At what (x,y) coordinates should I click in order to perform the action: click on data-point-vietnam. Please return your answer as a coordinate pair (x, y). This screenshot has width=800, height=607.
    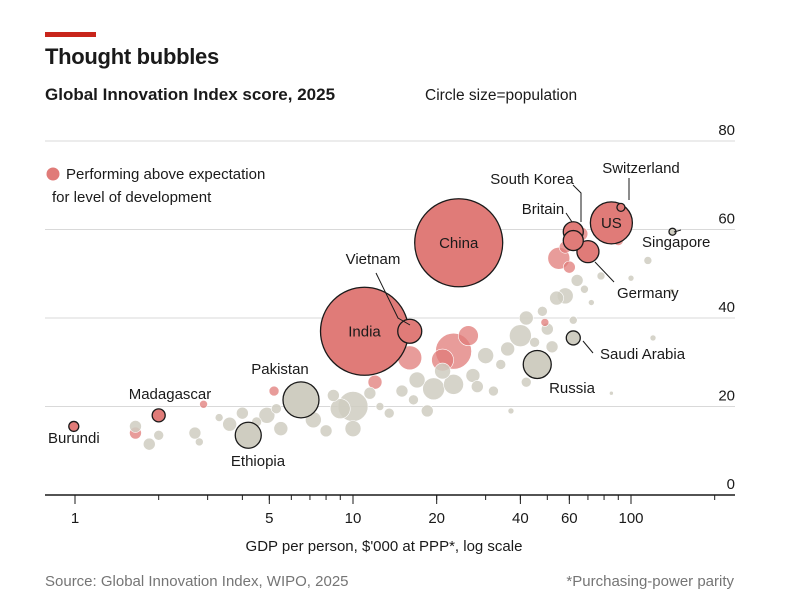
    Looking at the image, I should click on (410, 331).